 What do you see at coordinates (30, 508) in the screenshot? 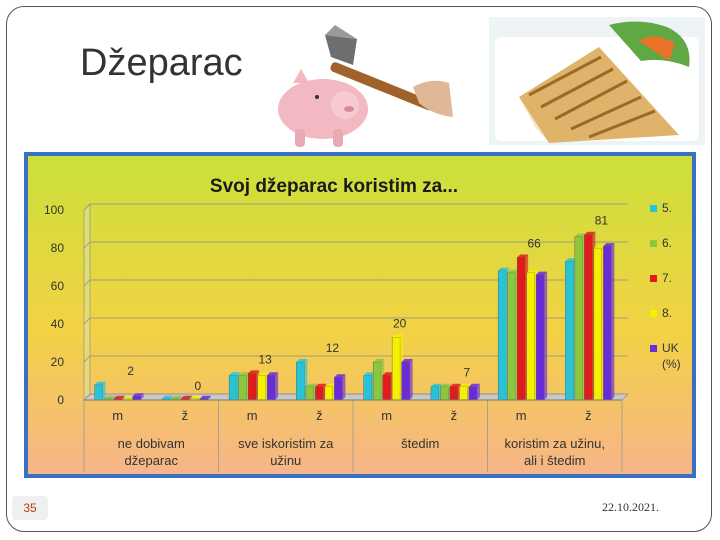
I see `slide-number: 35` at bounding box center [30, 508].